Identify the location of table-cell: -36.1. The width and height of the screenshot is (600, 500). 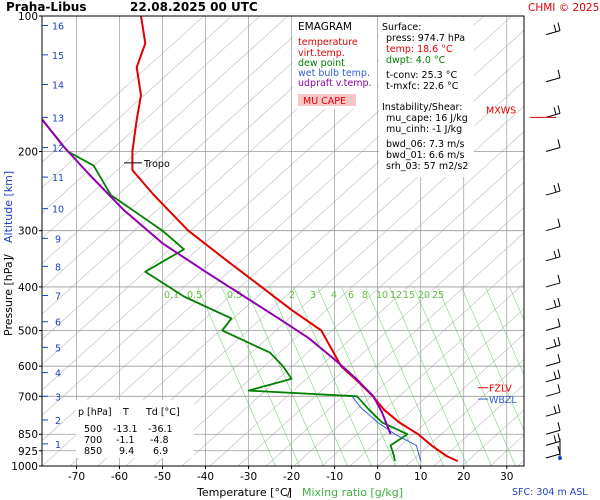
(160, 429).